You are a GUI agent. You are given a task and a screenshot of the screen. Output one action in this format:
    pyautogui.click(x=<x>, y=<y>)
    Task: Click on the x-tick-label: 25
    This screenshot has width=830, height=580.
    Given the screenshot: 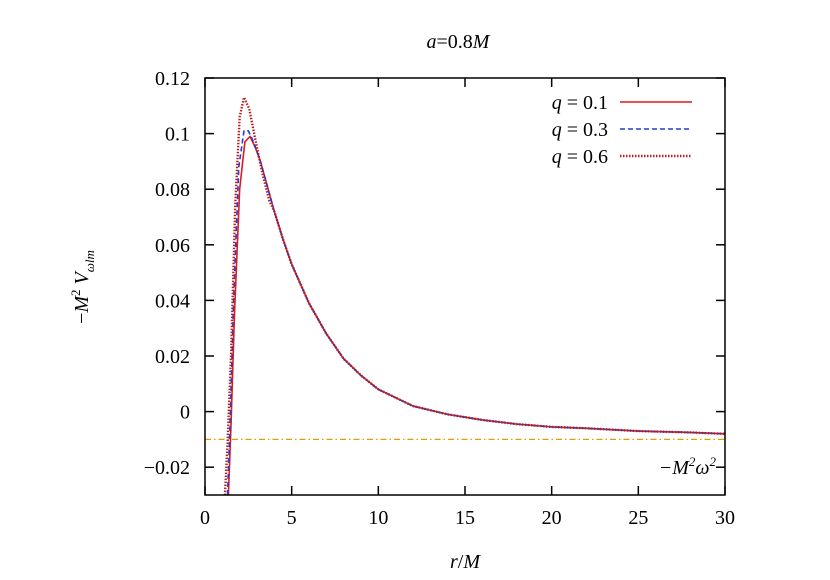 What is the action you would take?
    pyautogui.click(x=638, y=518)
    